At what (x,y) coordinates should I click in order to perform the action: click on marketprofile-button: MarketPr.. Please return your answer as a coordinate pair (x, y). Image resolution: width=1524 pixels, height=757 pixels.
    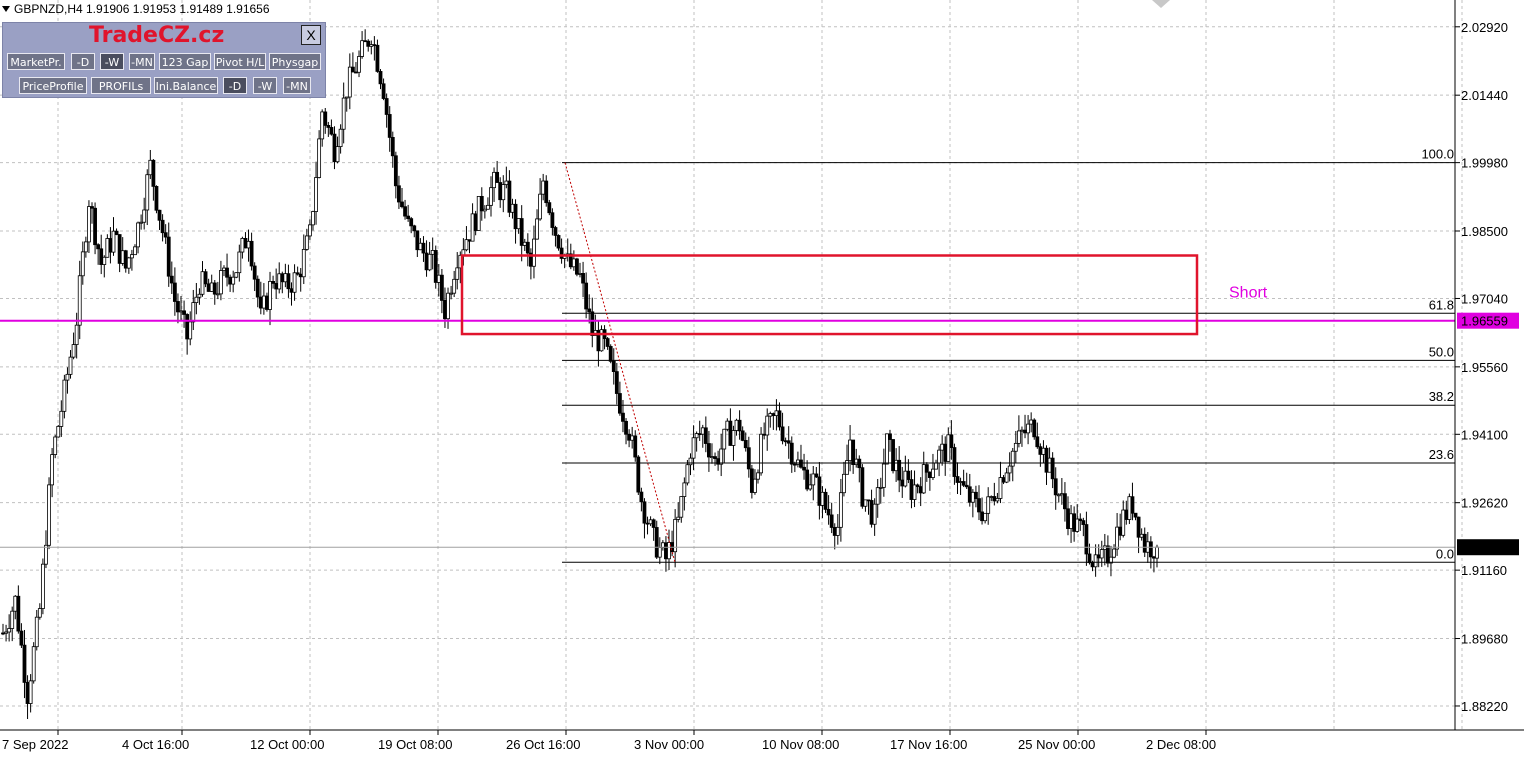
    Looking at the image, I should click on (36, 61).